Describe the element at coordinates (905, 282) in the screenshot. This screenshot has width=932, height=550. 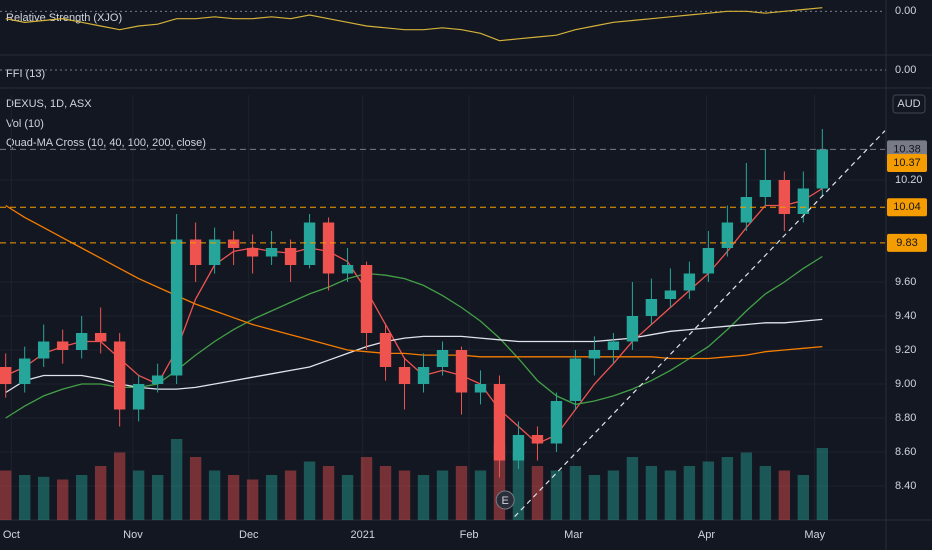
I see `y-tick-label: 9.60` at that location.